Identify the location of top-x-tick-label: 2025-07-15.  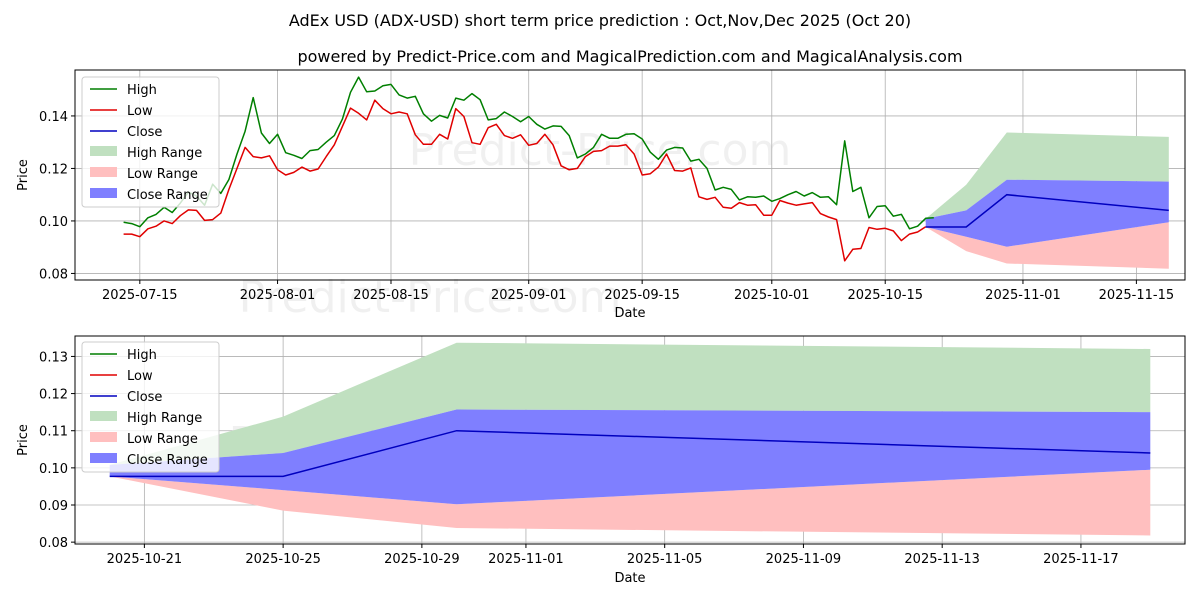
(140, 295).